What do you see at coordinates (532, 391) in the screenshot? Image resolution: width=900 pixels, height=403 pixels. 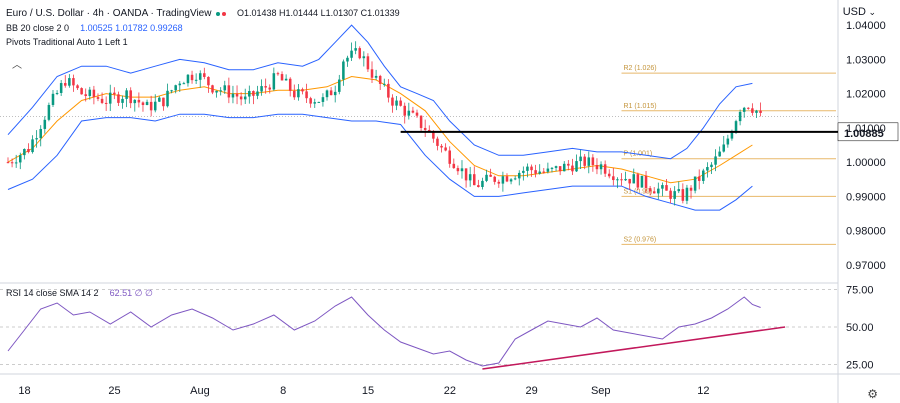 I see `time-tick-label: 29` at bounding box center [532, 391].